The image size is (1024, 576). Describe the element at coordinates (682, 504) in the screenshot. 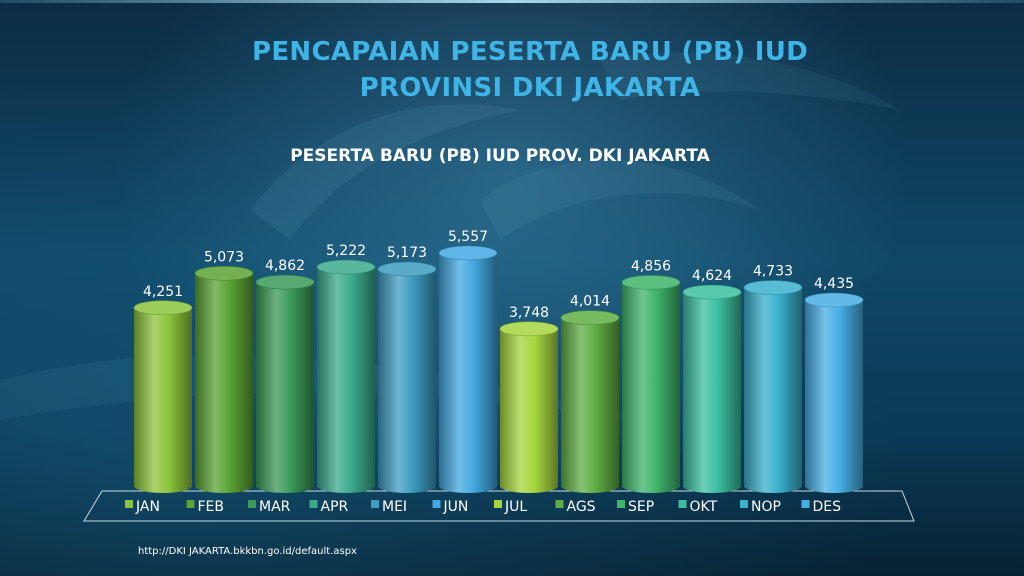

I see `legend-swatch-okt` at that location.